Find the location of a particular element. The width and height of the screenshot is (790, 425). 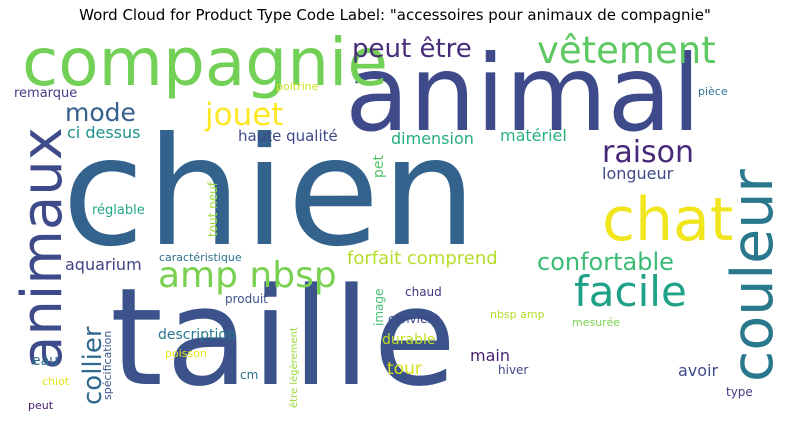

word-dimension: dimension is located at coordinates (432, 138).